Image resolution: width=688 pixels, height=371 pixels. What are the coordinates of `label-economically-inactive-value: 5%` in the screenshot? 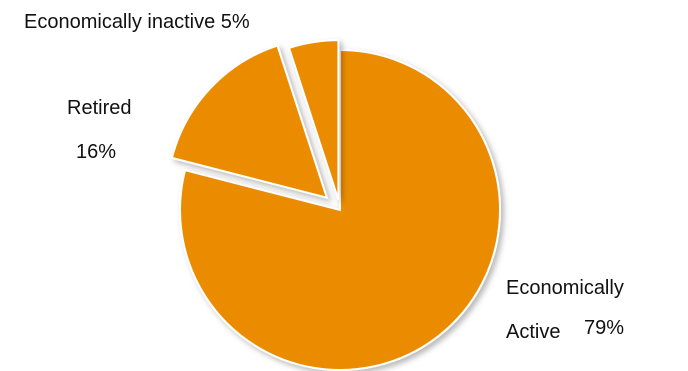 It's located at (235, 22).